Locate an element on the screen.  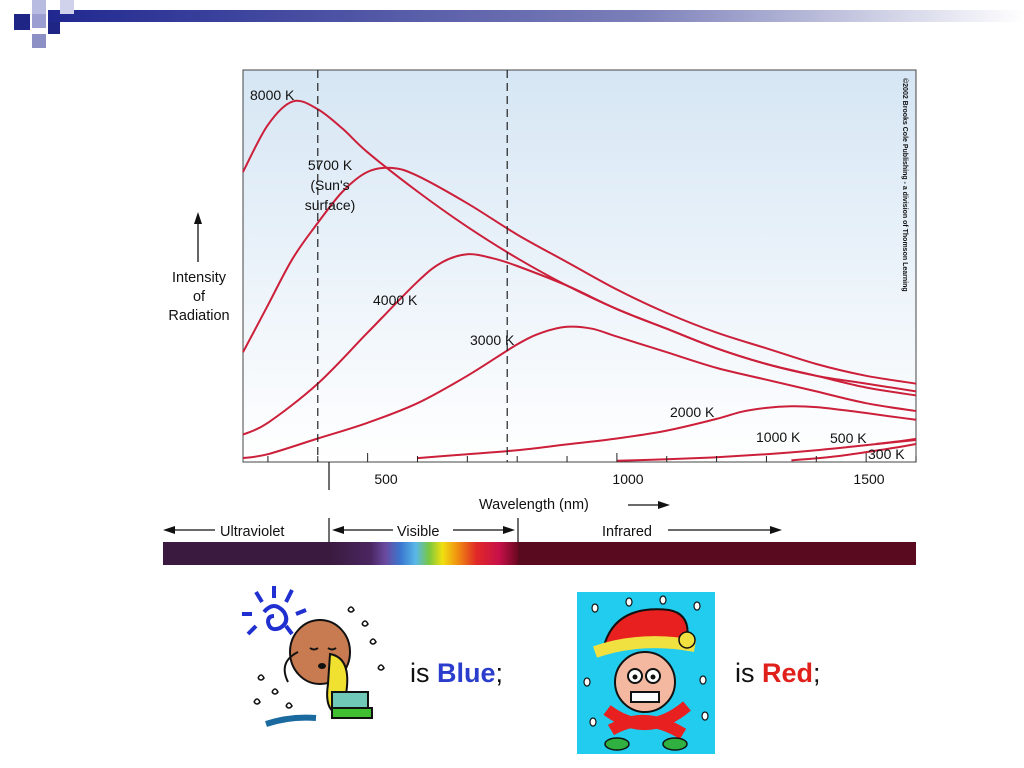
infrared-arrow-head is located at coordinates (776, 530).